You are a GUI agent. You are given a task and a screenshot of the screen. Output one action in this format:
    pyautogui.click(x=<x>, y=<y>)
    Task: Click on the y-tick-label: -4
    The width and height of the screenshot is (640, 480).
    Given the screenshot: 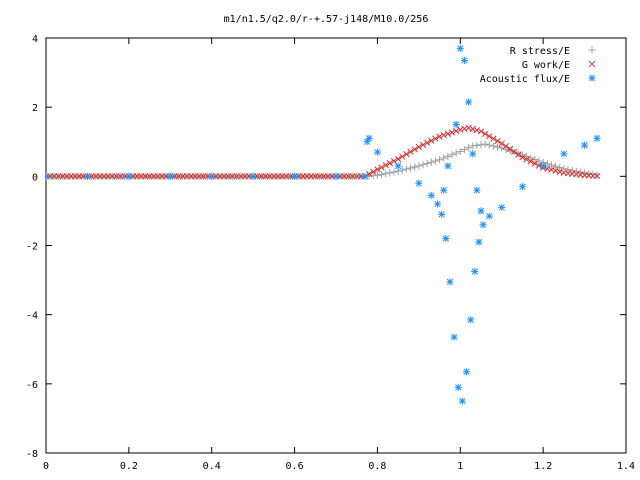 What is the action you would take?
    pyautogui.click(x=32, y=316)
    